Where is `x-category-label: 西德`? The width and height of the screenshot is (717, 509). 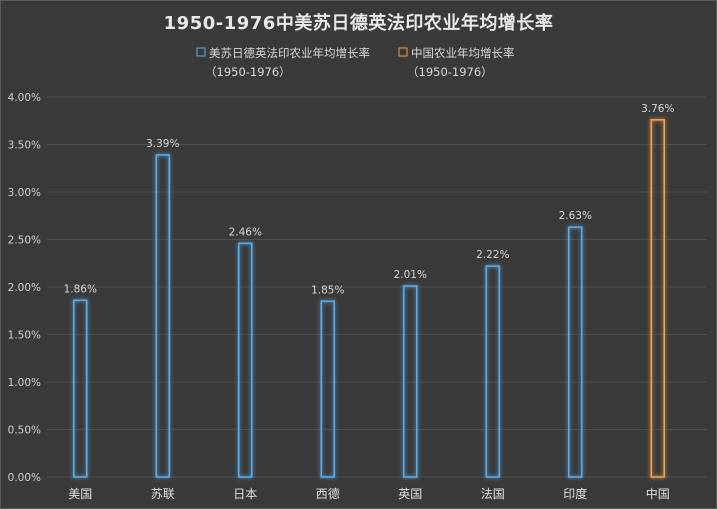 x-category-label: 西德 is located at coordinates (328, 493).